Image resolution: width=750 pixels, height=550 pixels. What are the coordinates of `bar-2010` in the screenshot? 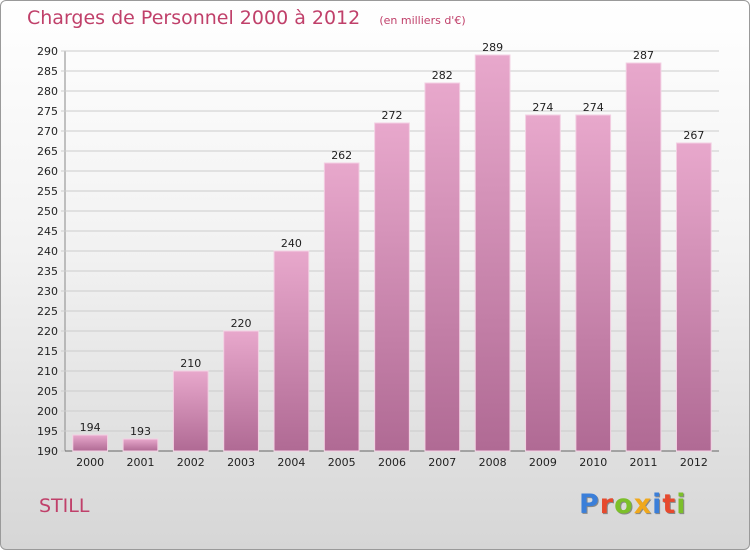 It's located at (593, 283).